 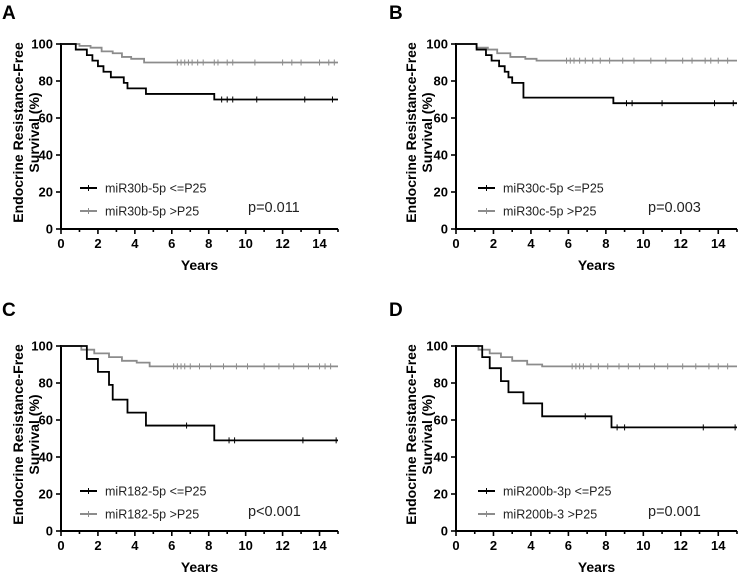 I want to click on panel-d-x-tick-label: 10, so click(x=643, y=545).